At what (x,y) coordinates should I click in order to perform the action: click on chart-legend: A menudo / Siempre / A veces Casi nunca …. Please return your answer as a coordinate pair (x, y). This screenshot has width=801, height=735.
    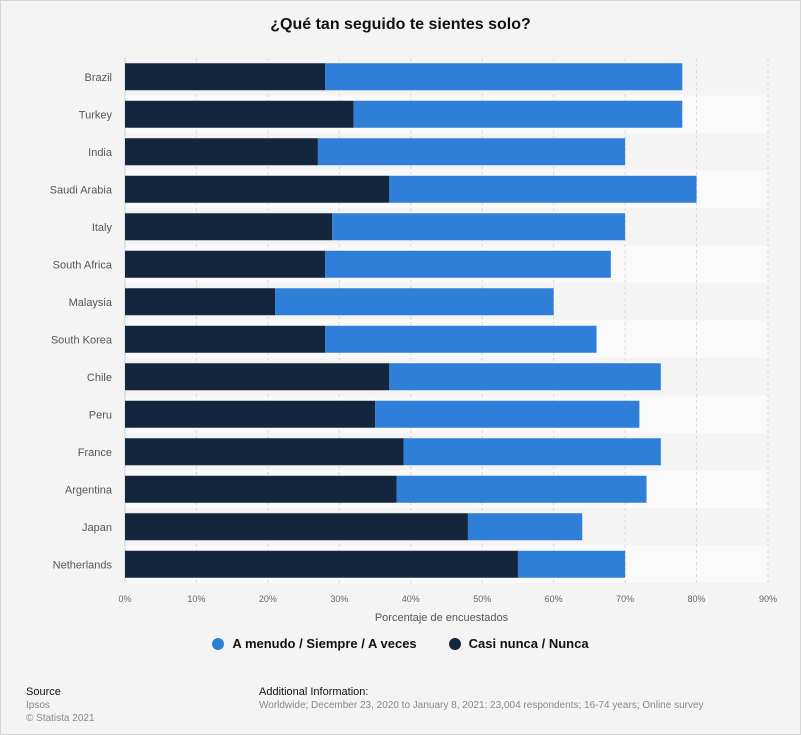
    Looking at the image, I should click on (400, 643).